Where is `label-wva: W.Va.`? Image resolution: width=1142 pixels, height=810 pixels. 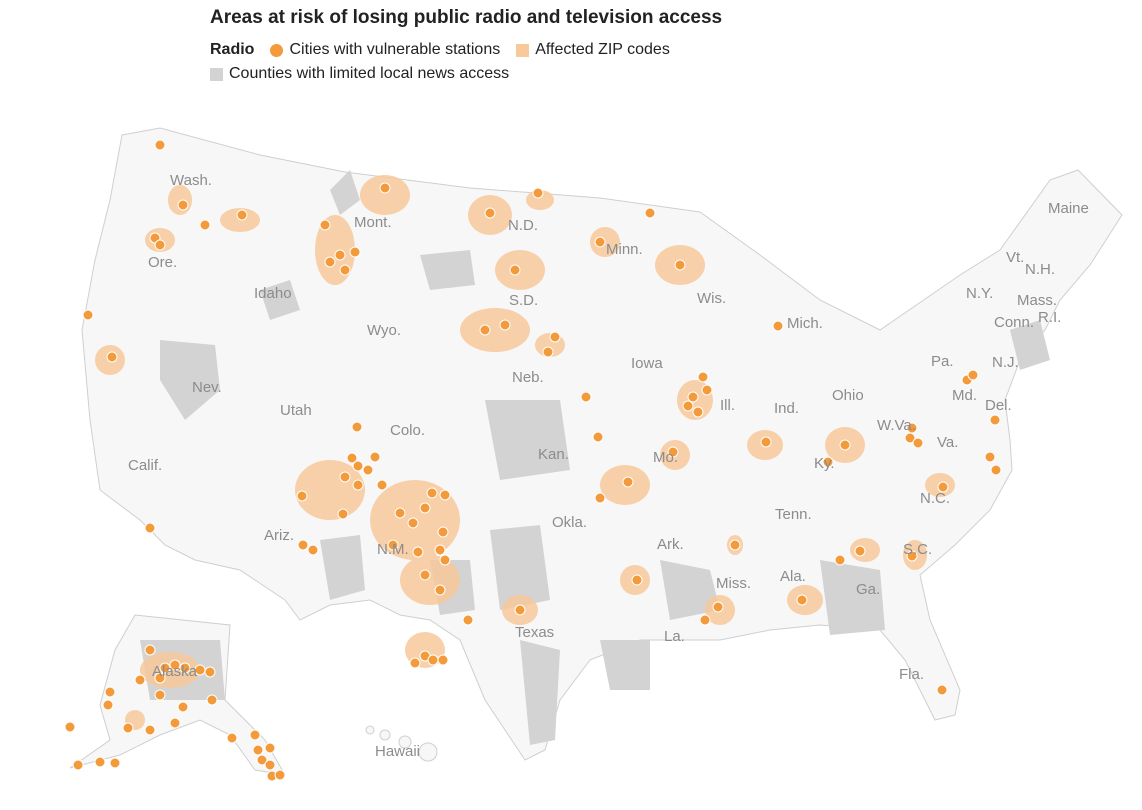 label-wva: W.Va. is located at coordinates (896, 425).